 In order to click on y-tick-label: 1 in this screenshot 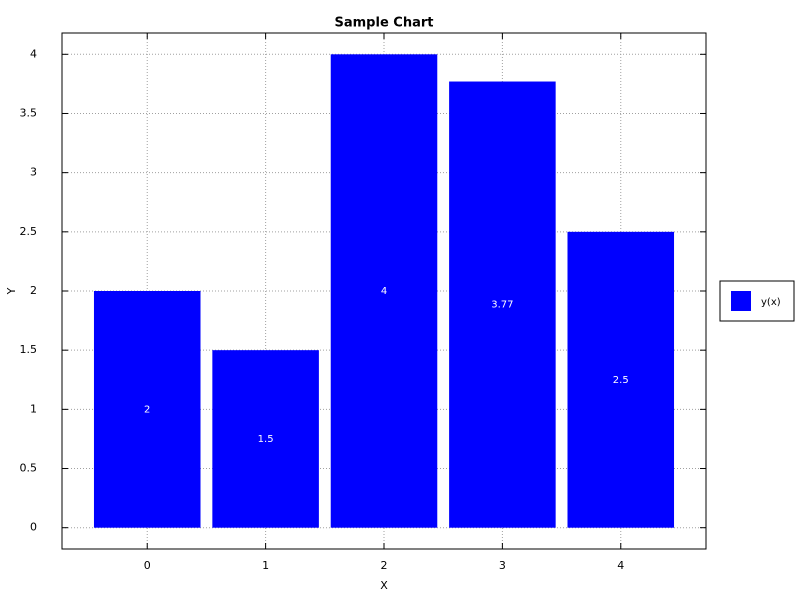, I will do `click(33, 408)`.